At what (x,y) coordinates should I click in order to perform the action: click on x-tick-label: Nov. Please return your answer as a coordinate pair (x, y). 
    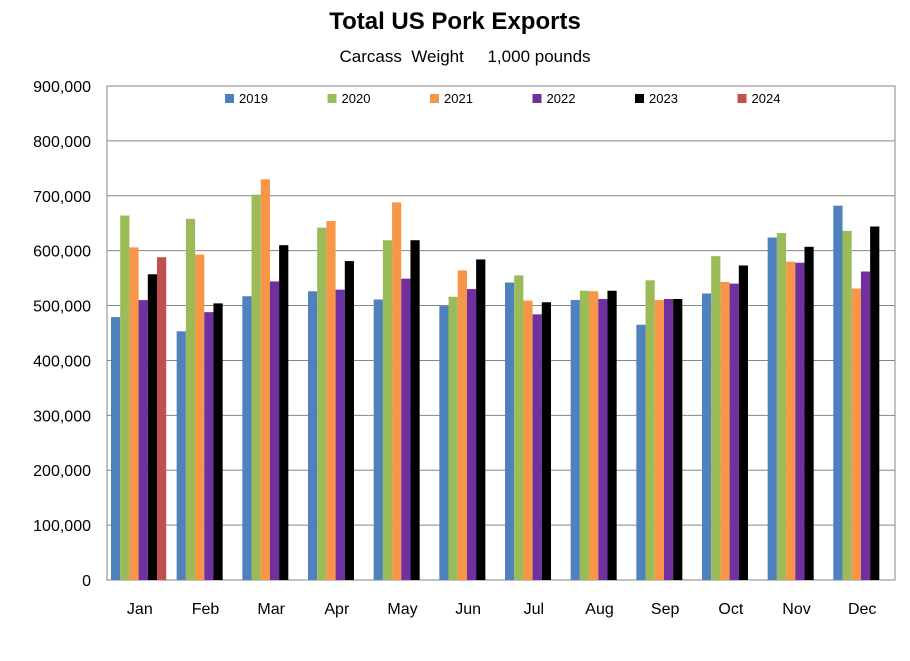
    Looking at the image, I should click on (796, 609).